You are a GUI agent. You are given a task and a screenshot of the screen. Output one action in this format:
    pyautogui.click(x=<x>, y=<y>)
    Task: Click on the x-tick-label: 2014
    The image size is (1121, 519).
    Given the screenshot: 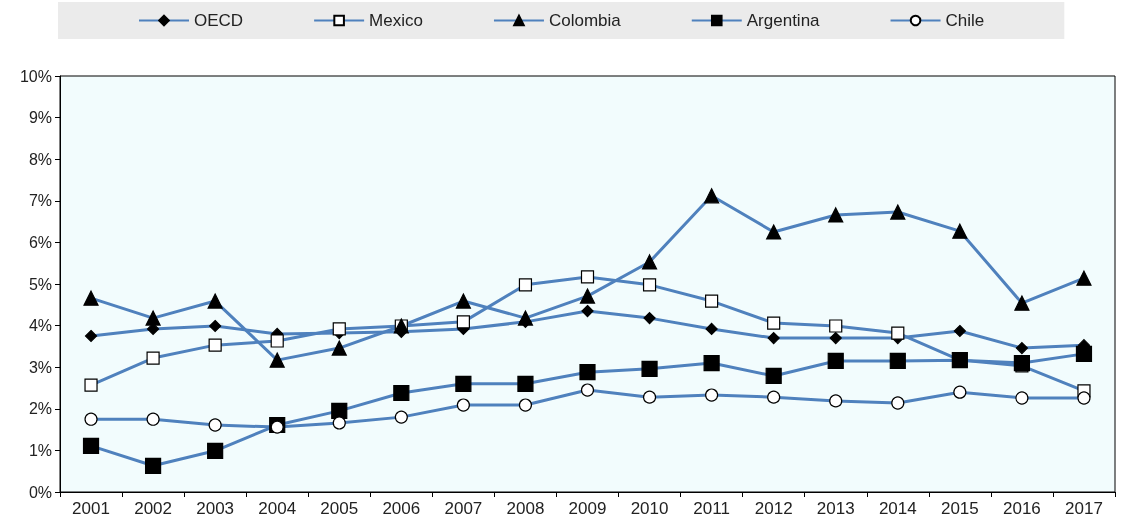 What is the action you would take?
    pyautogui.click(x=897, y=508)
    